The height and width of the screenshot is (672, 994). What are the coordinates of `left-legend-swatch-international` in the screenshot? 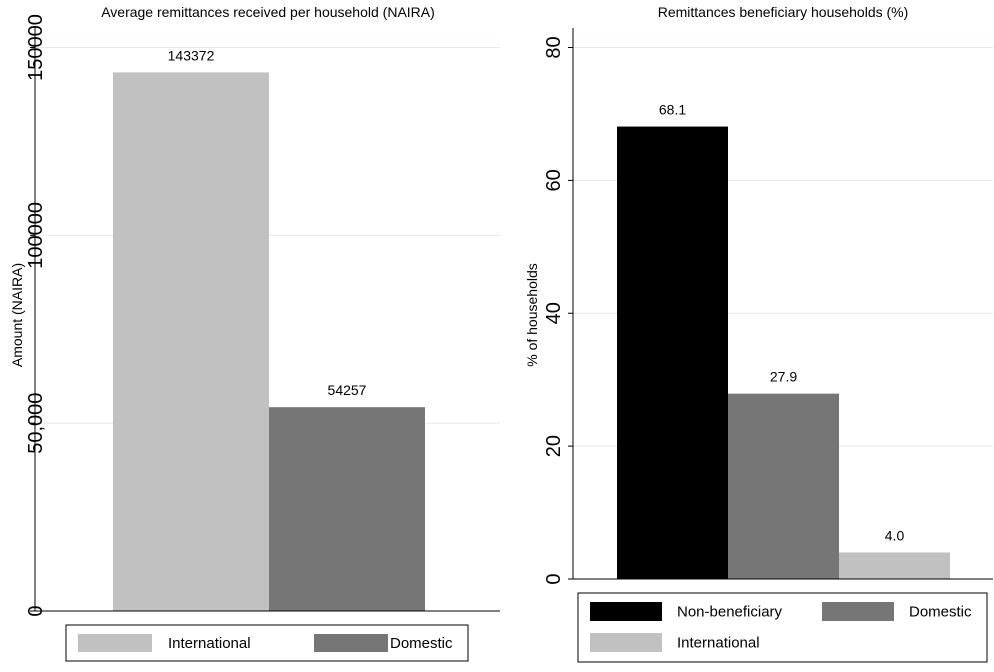 It's located at (115, 643).